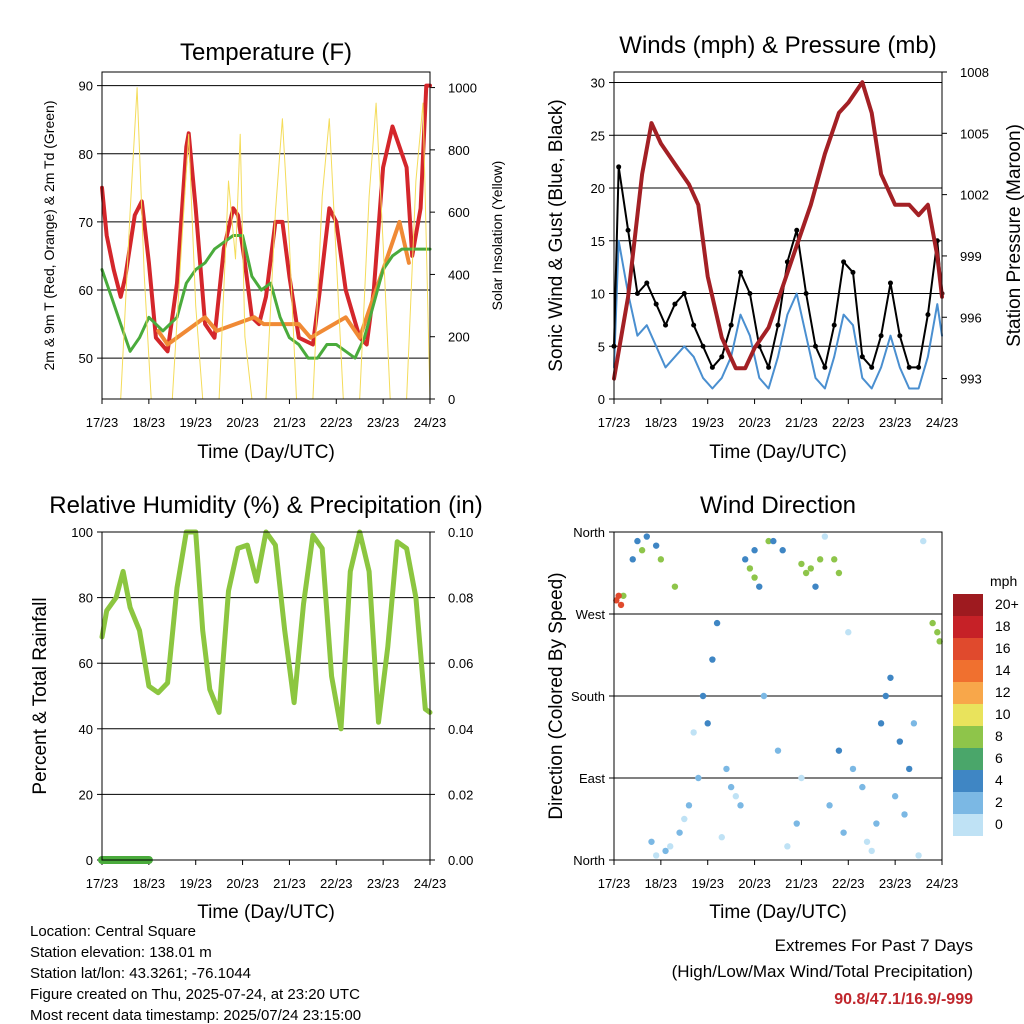 This screenshot has height=1024, width=1024. Describe the element at coordinates (974, 195) in the screenshot. I see `y2-tick-label: 1002` at that location.